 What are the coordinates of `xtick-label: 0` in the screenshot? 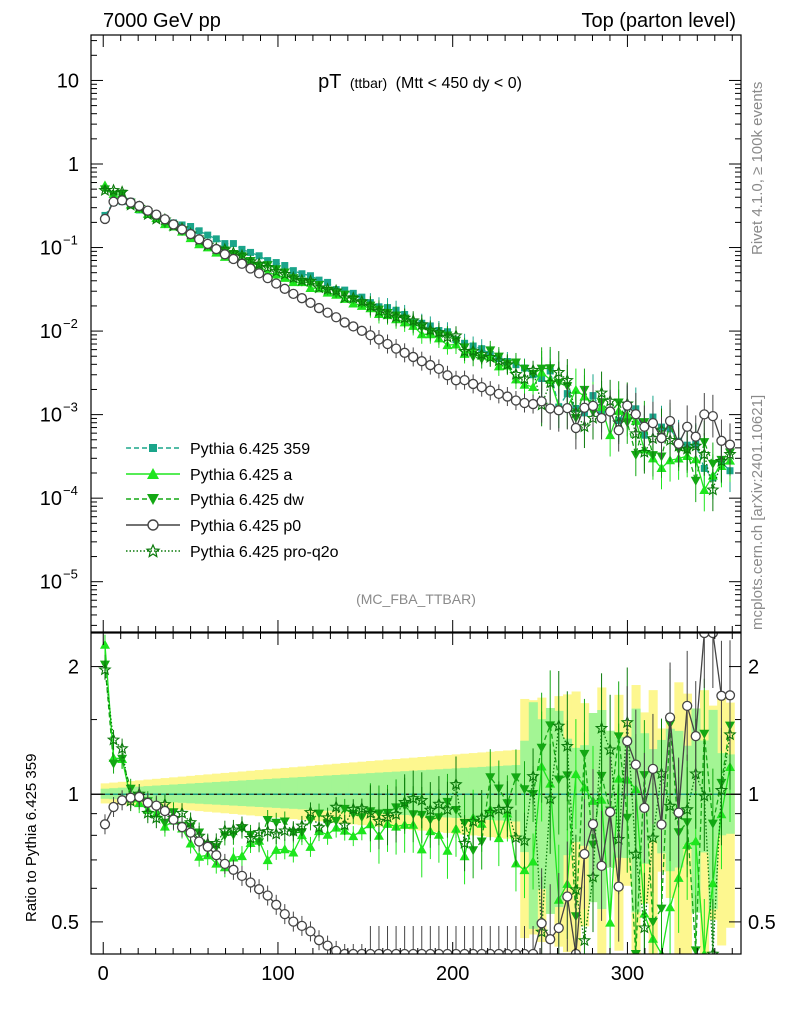 It's located at (103, 974).